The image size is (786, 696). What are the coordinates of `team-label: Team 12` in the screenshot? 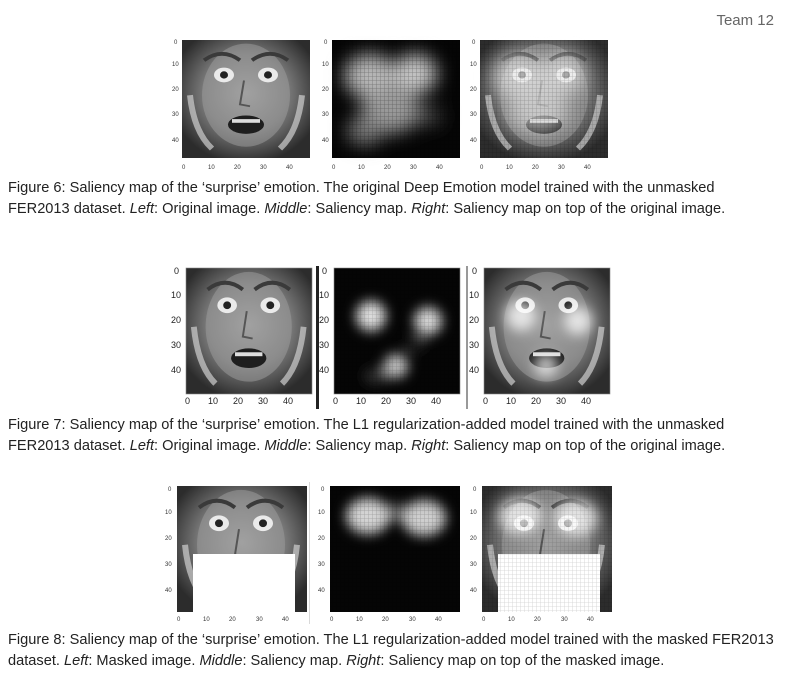 It's located at (745, 20).